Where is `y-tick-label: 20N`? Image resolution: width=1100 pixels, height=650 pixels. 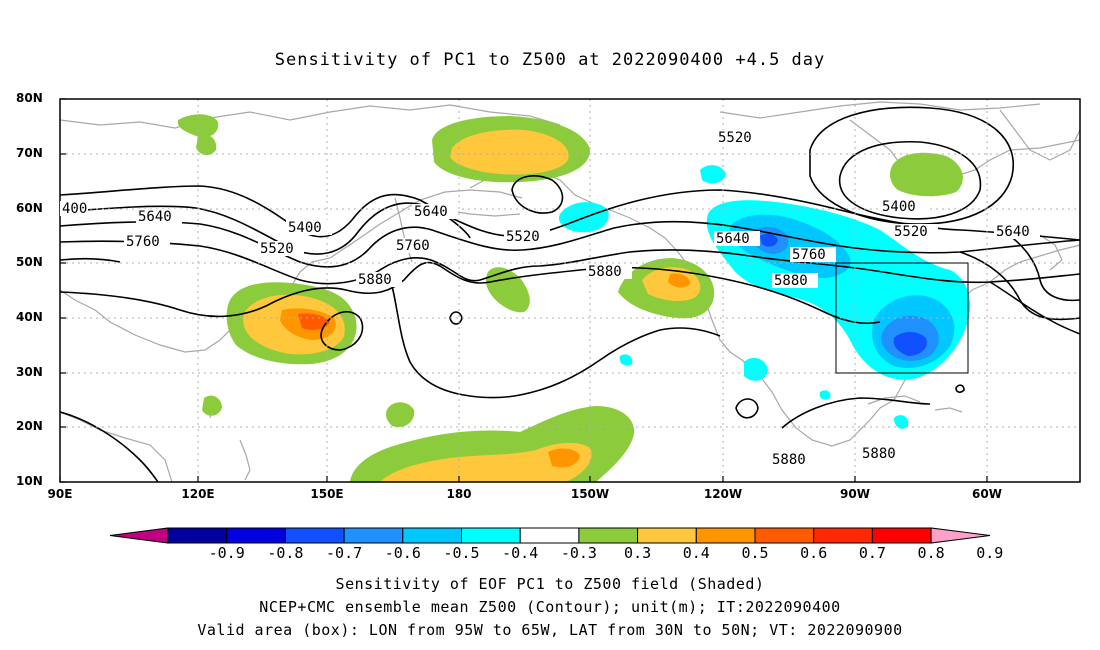
y-tick-label: 20N is located at coordinates (29, 426).